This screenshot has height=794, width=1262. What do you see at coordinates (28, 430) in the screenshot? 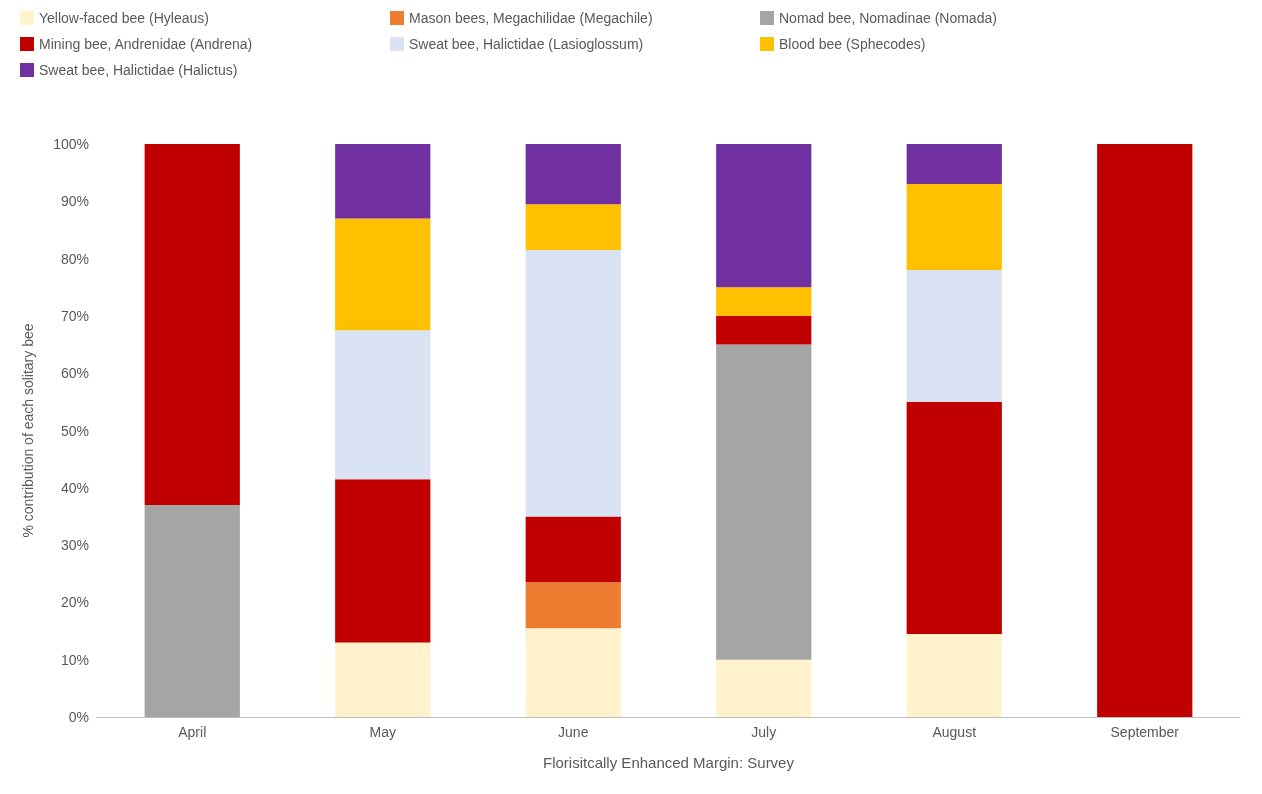
I see `y-axis-title: % contribution of each solitary bee` at bounding box center [28, 430].